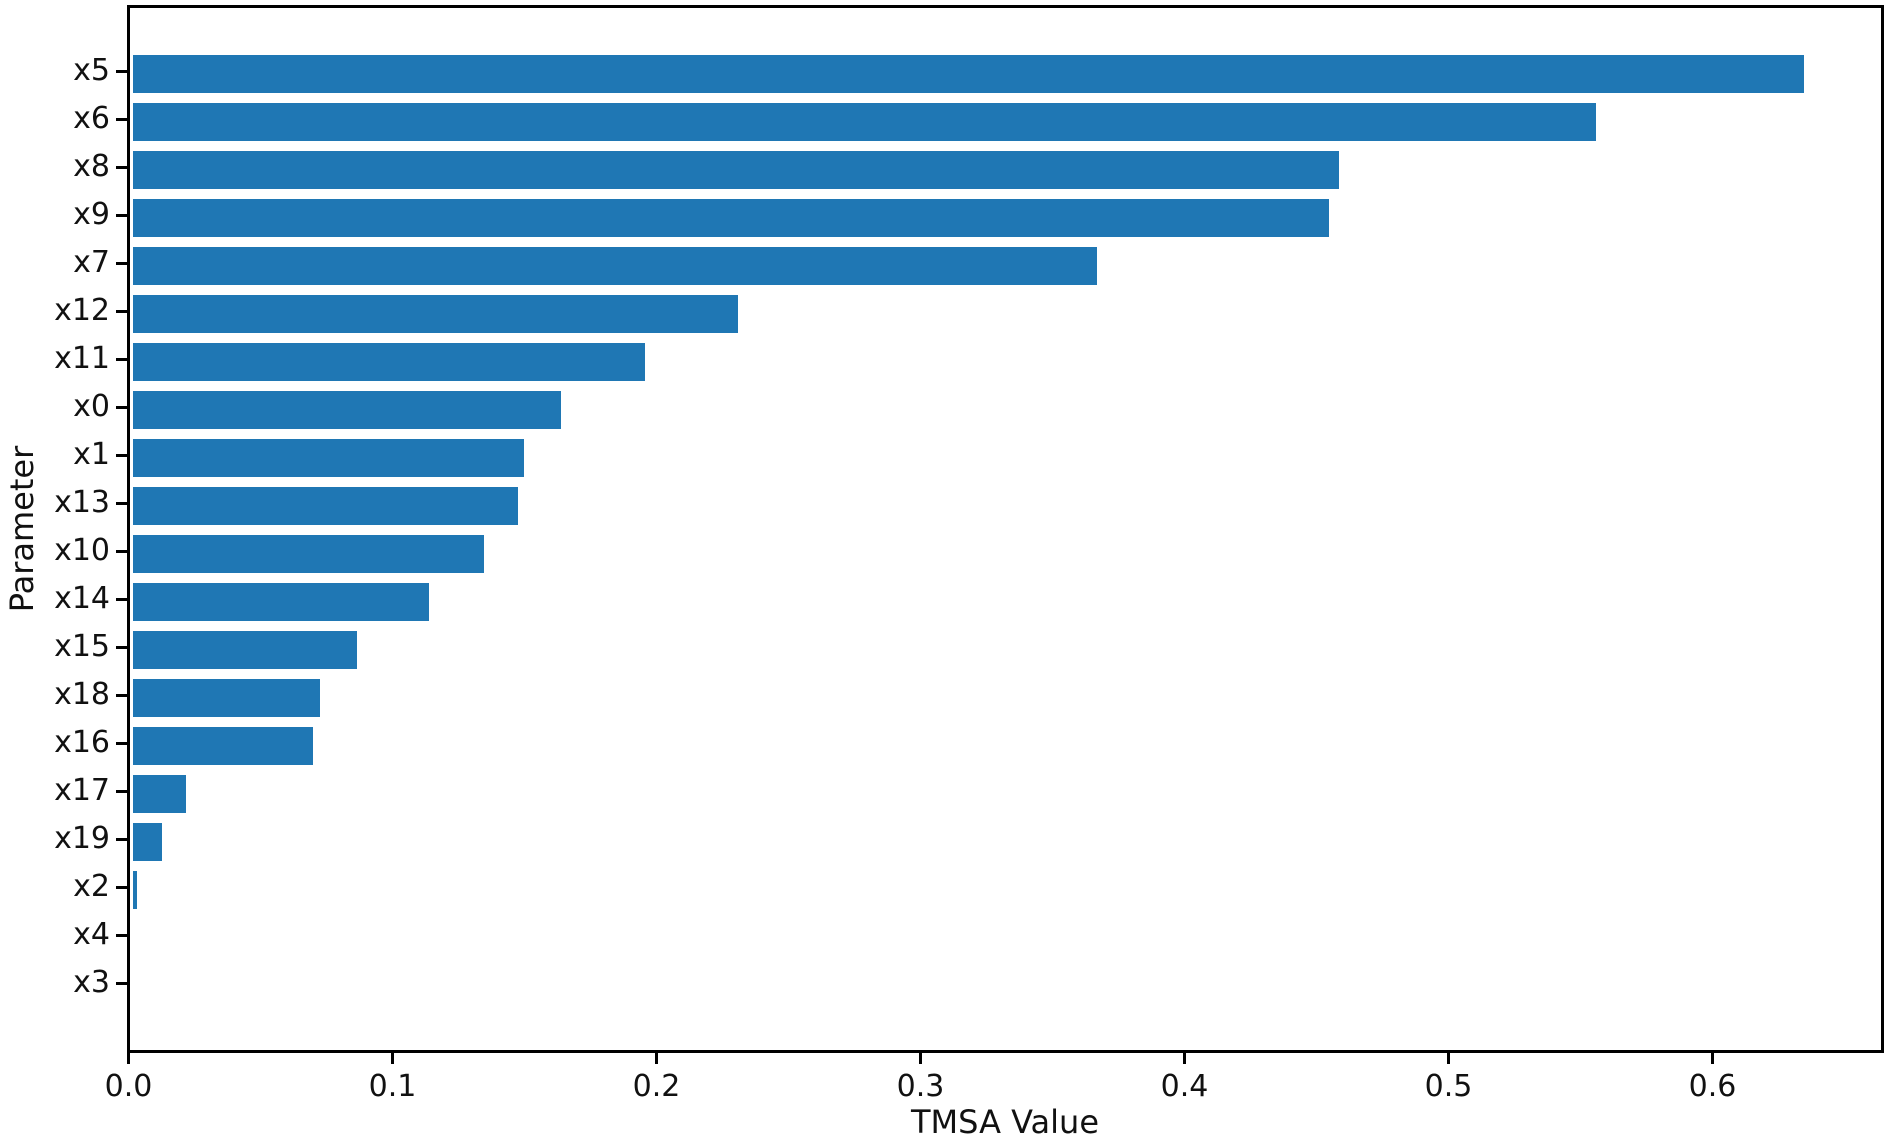  What do you see at coordinates (22, 529) in the screenshot?
I see `y-axis-label: Parameter` at bounding box center [22, 529].